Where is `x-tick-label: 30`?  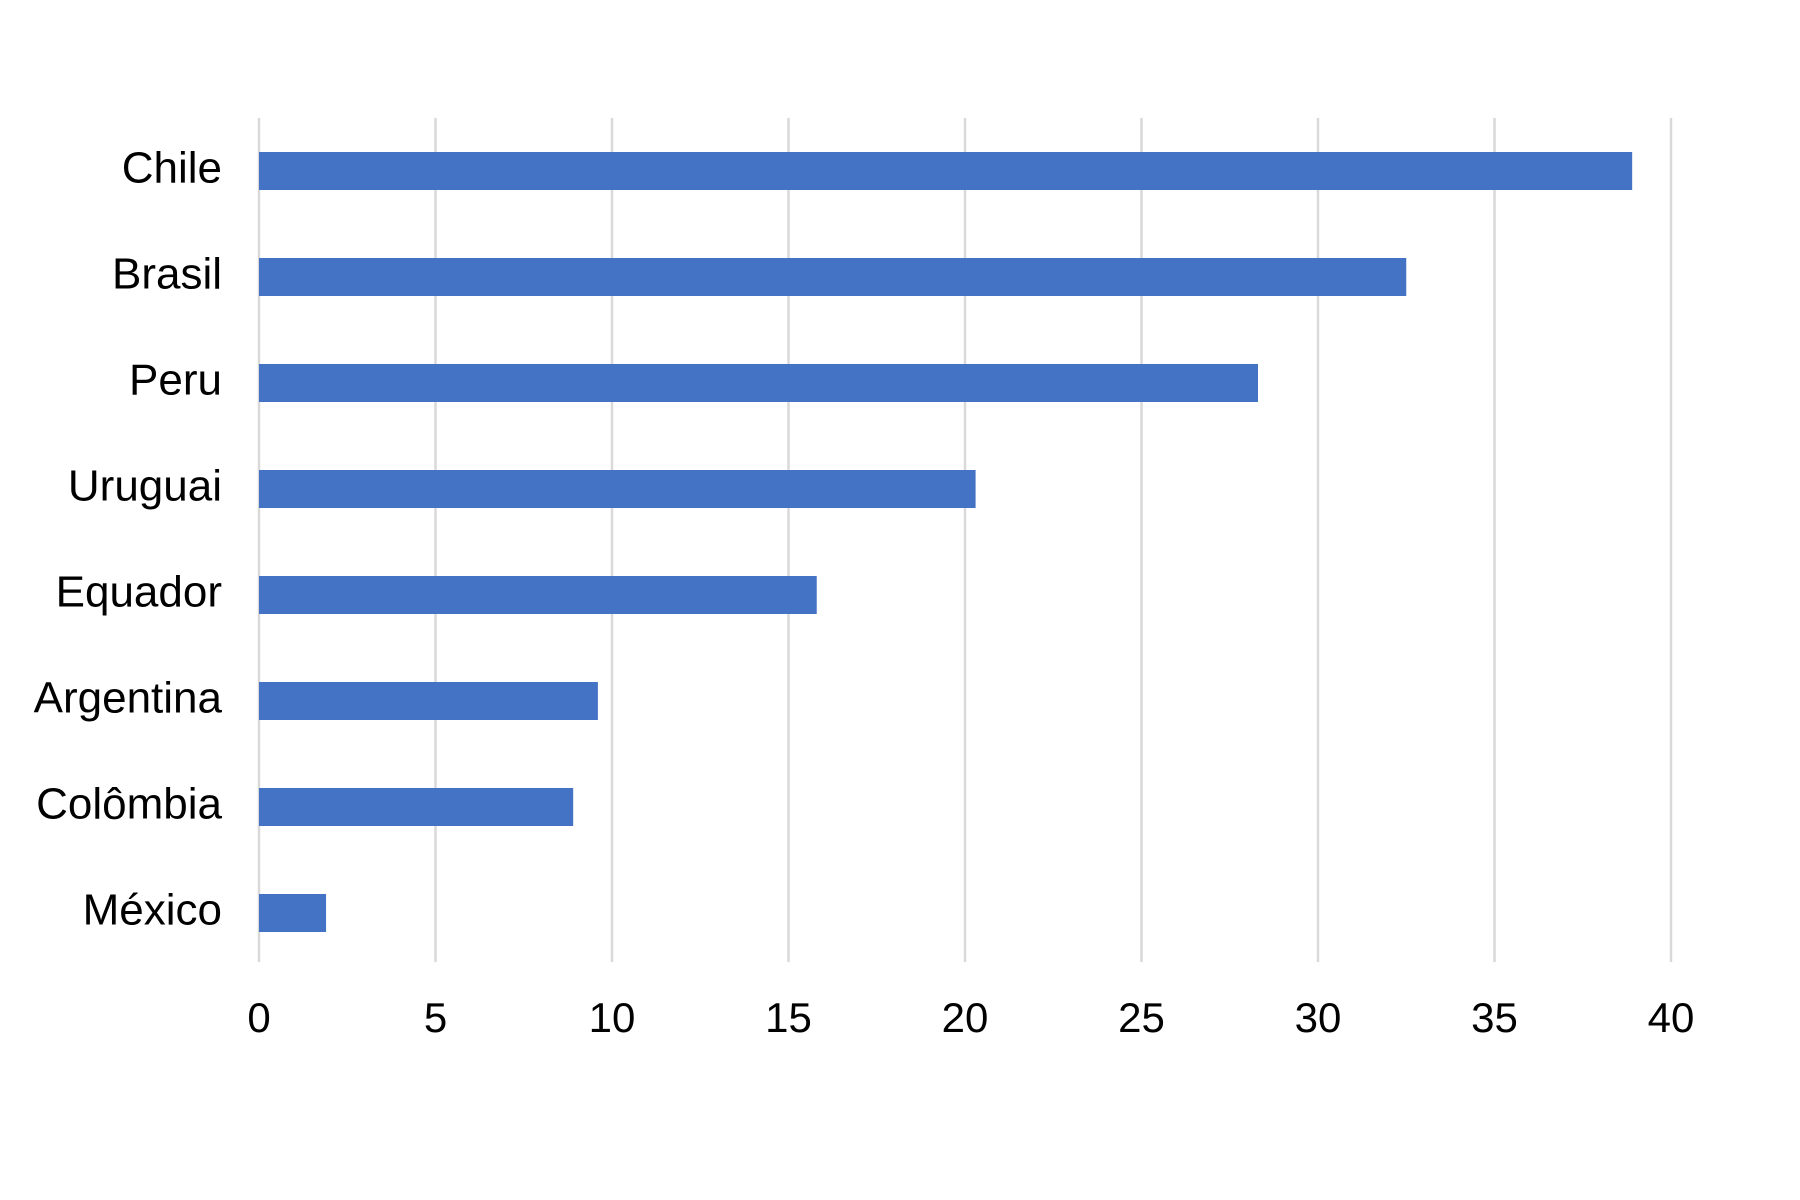 x-tick-label: 30 is located at coordinates (1318, 1017).